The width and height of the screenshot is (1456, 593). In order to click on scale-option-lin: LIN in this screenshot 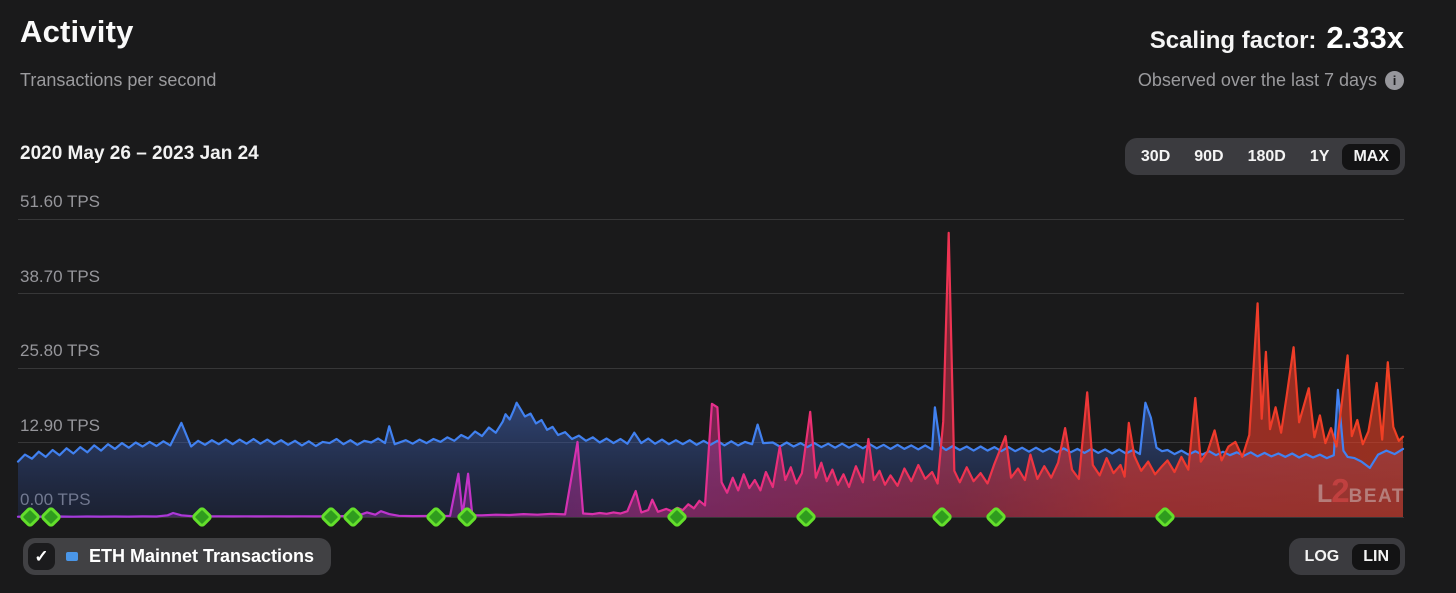, I will do `click(1376, 556)`.